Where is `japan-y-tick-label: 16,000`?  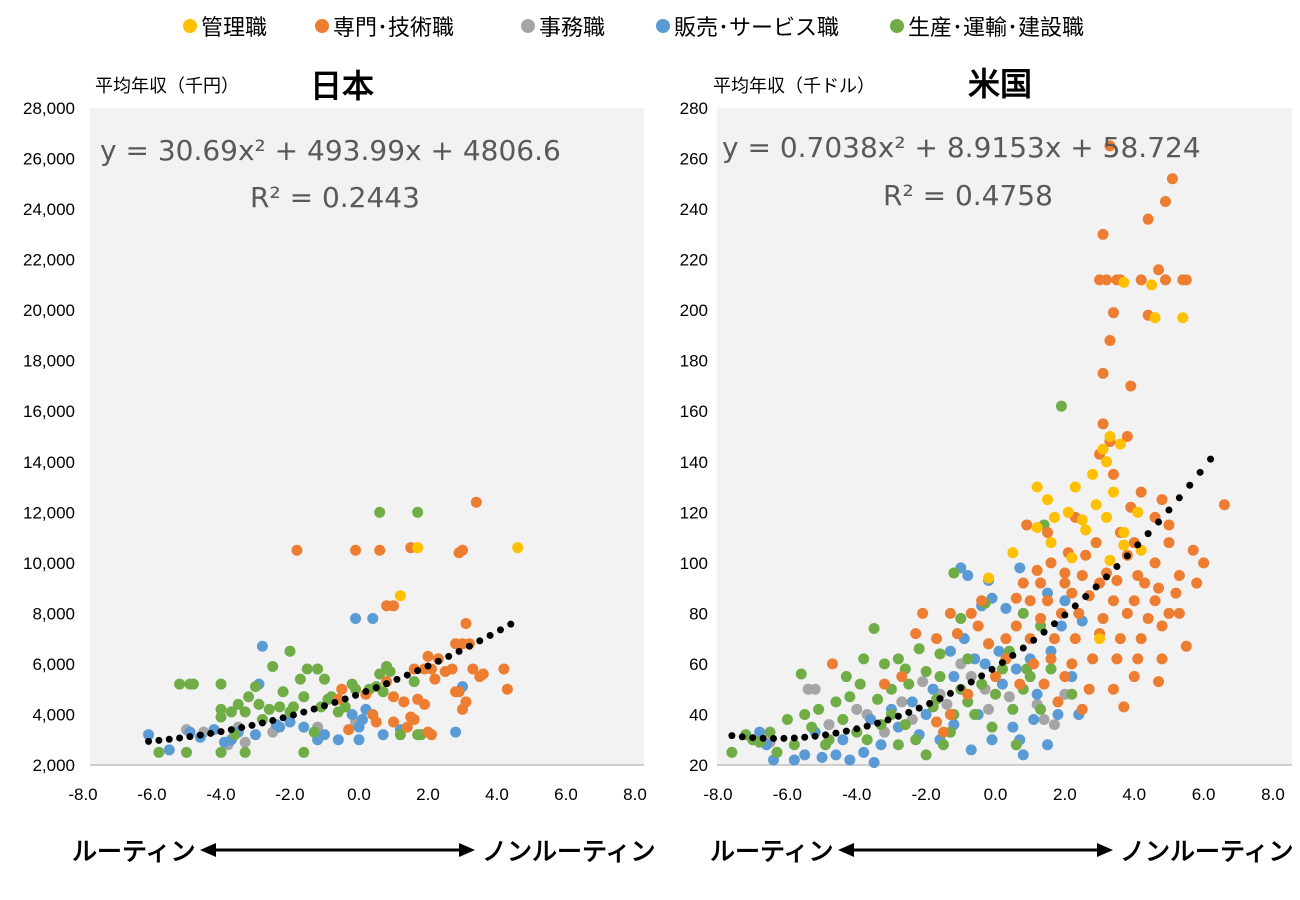
japan-y-tick-label: 16,000 is located at coordinates (49, 411).